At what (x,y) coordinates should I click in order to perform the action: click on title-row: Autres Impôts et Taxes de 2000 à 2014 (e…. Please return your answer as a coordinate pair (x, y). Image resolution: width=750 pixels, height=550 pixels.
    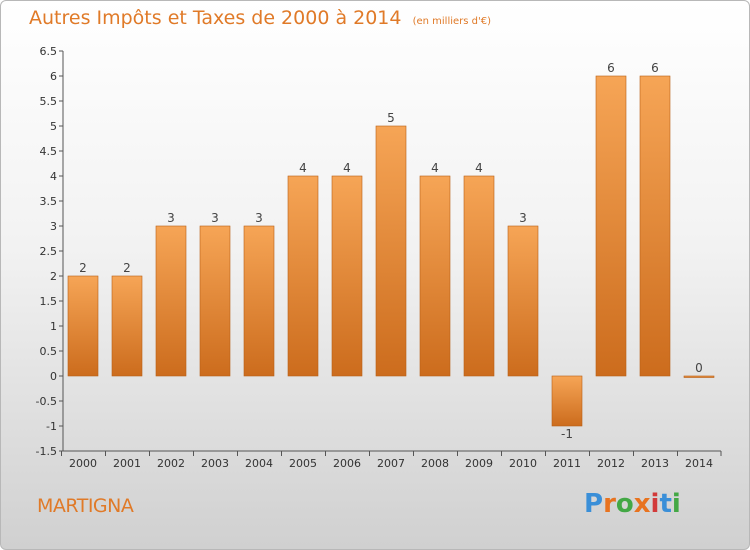
    Looking at the image, I should click on (260, 18).